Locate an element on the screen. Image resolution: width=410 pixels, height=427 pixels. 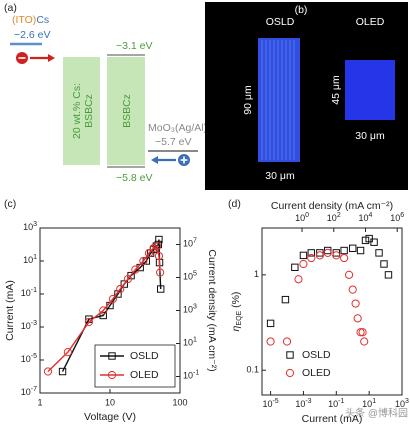
osld-width: 30 μm is located at coordinates (280, 176).